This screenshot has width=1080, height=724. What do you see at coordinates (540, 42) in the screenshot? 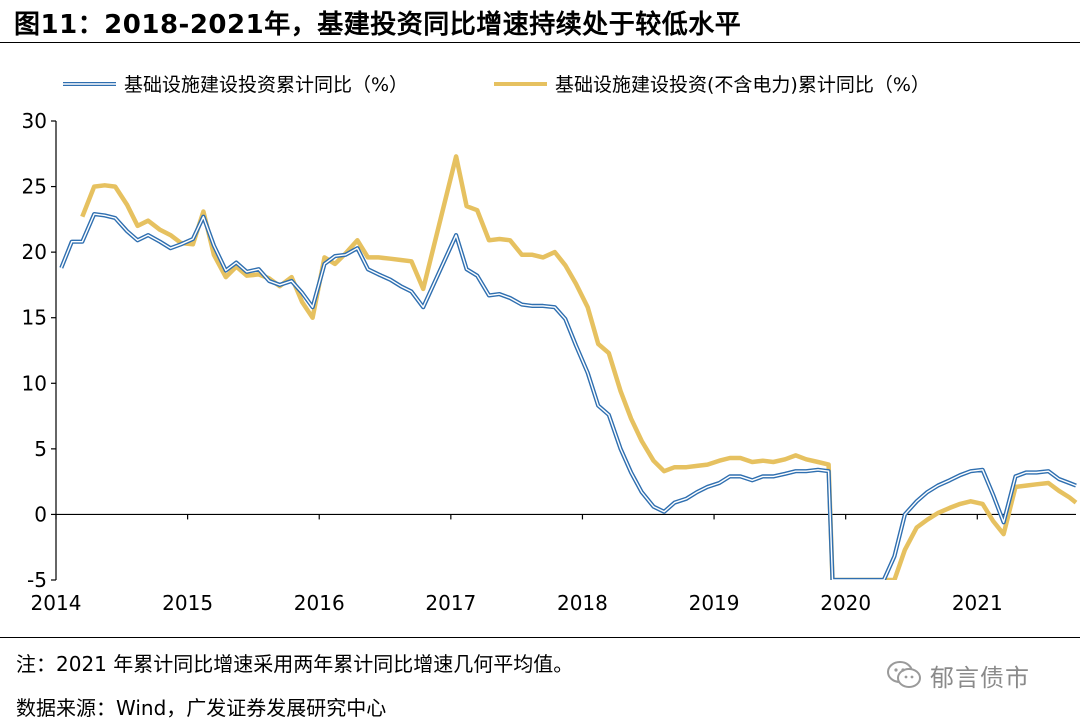
I see `title-divider` at bounding box center [540, 42].